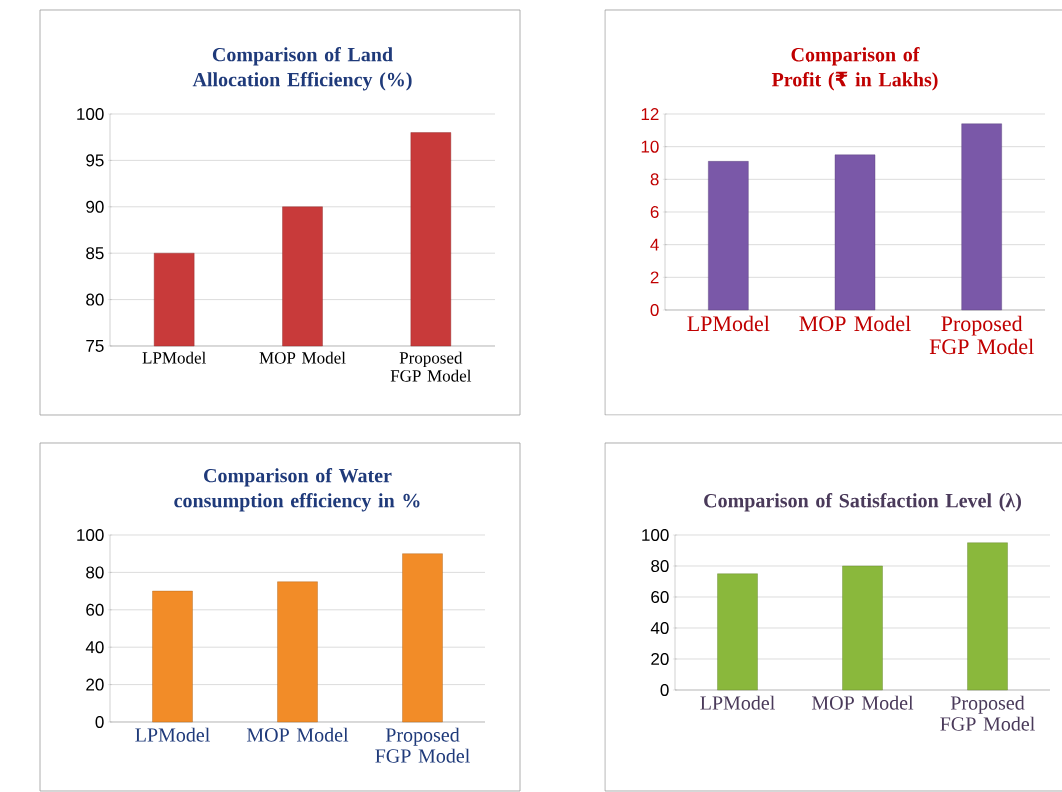  What do you see at coordinates (297, 490) in the screenshot?
I see `chart-title: Comparison of Water consumption efficiency in %` at bounding box center [297, 490].